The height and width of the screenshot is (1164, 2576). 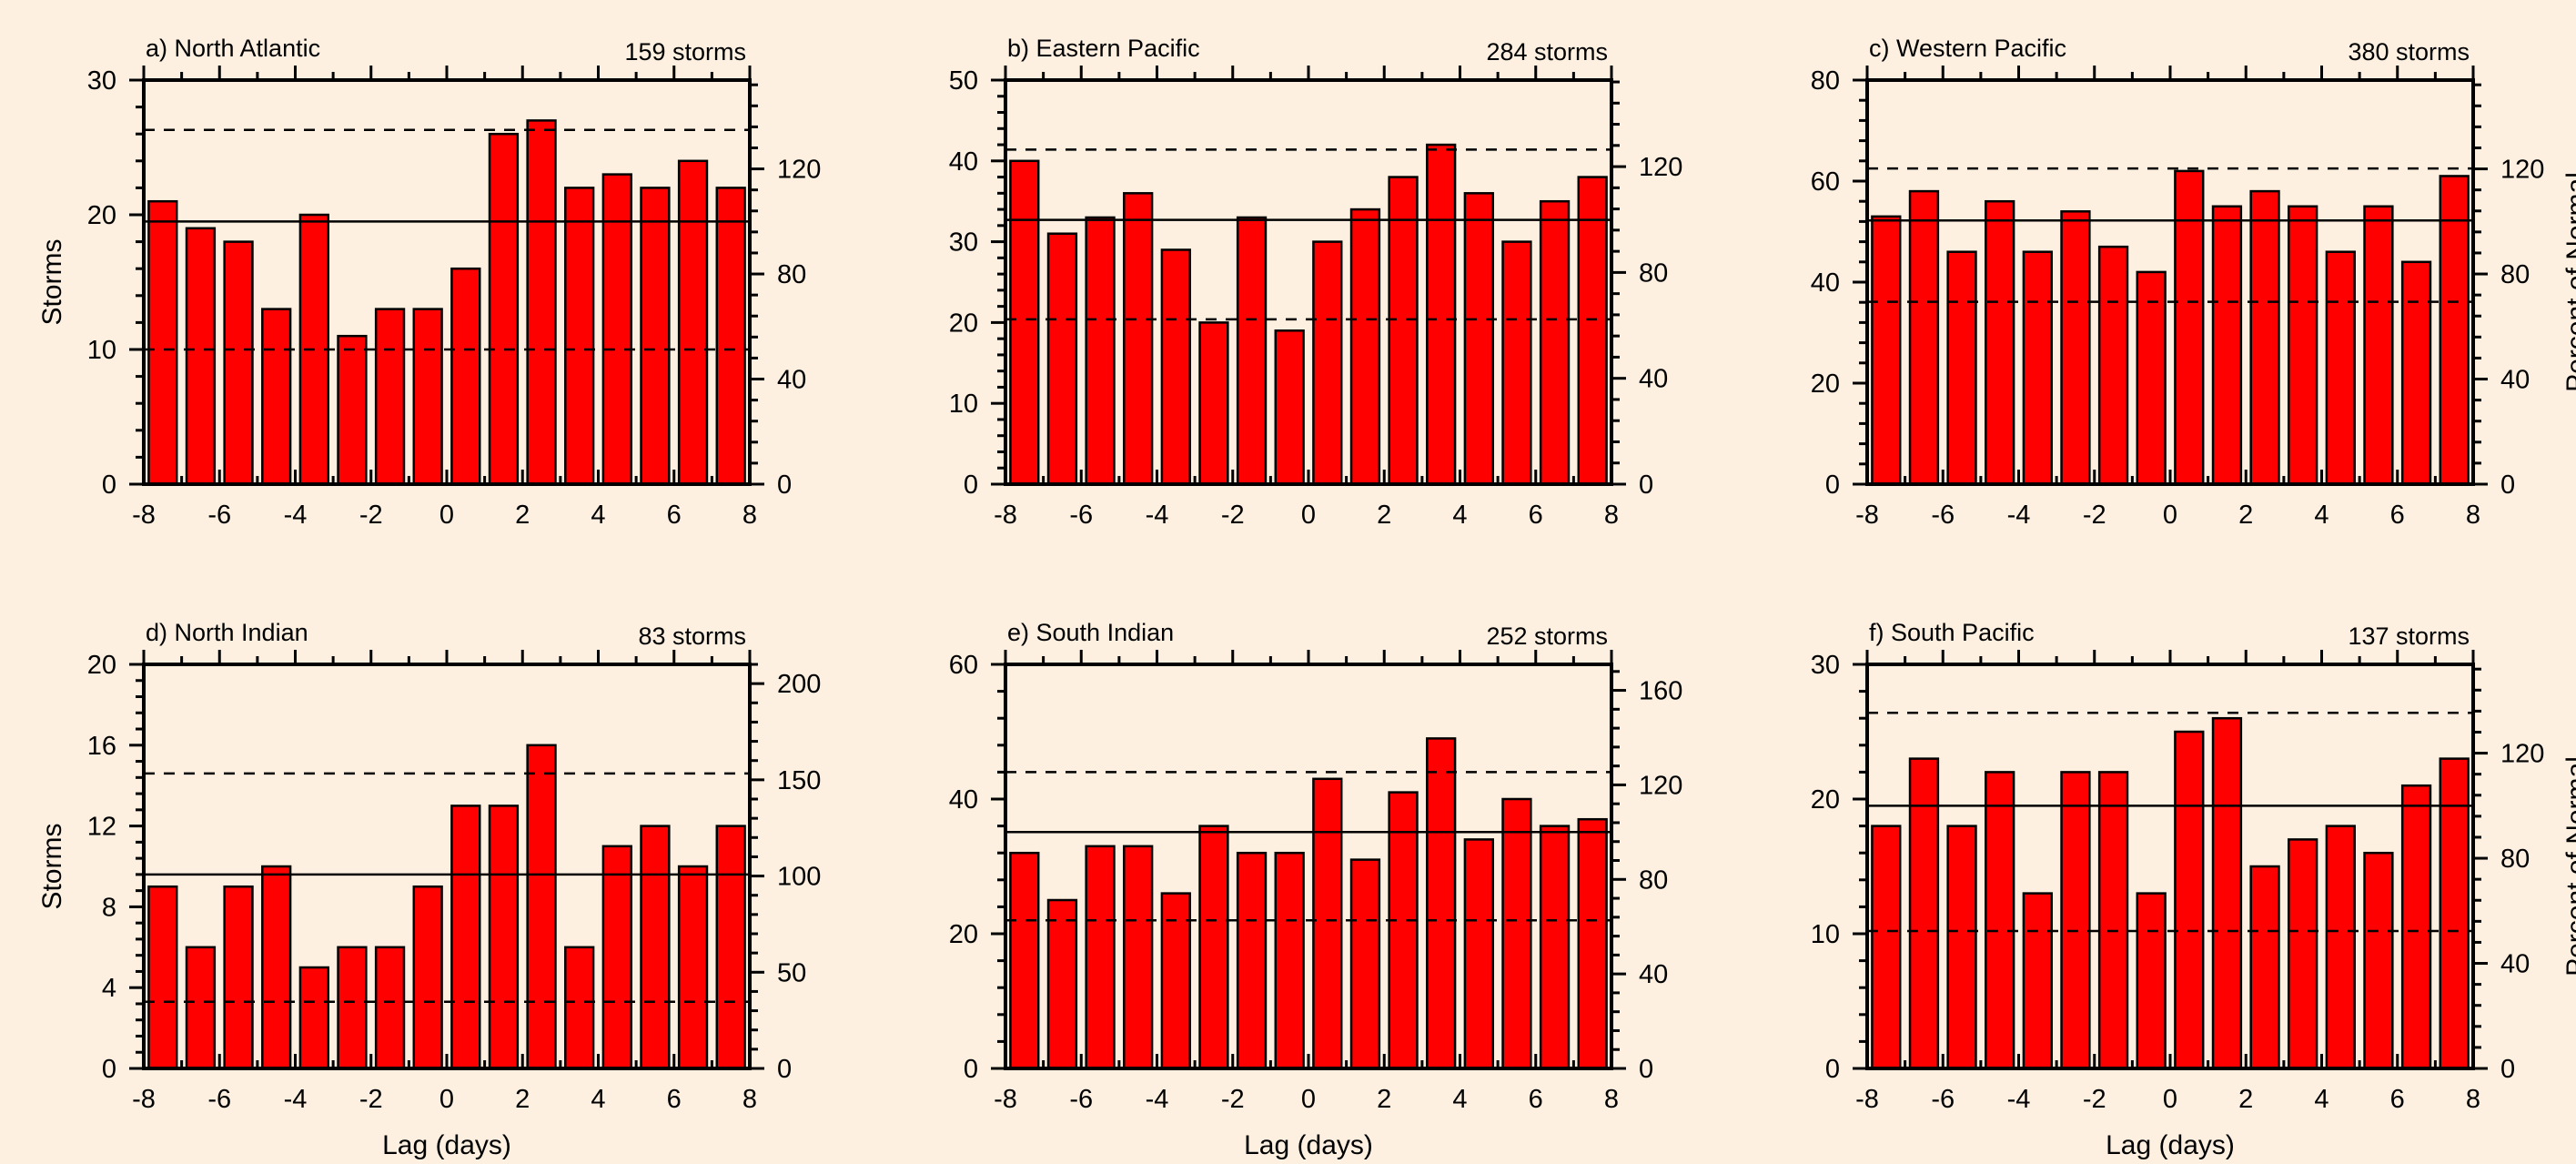 What do you see at coordinates (1825, 182) in the screenshot?
I see `y-tick-label: 60` at bounding box center [1825, 182].